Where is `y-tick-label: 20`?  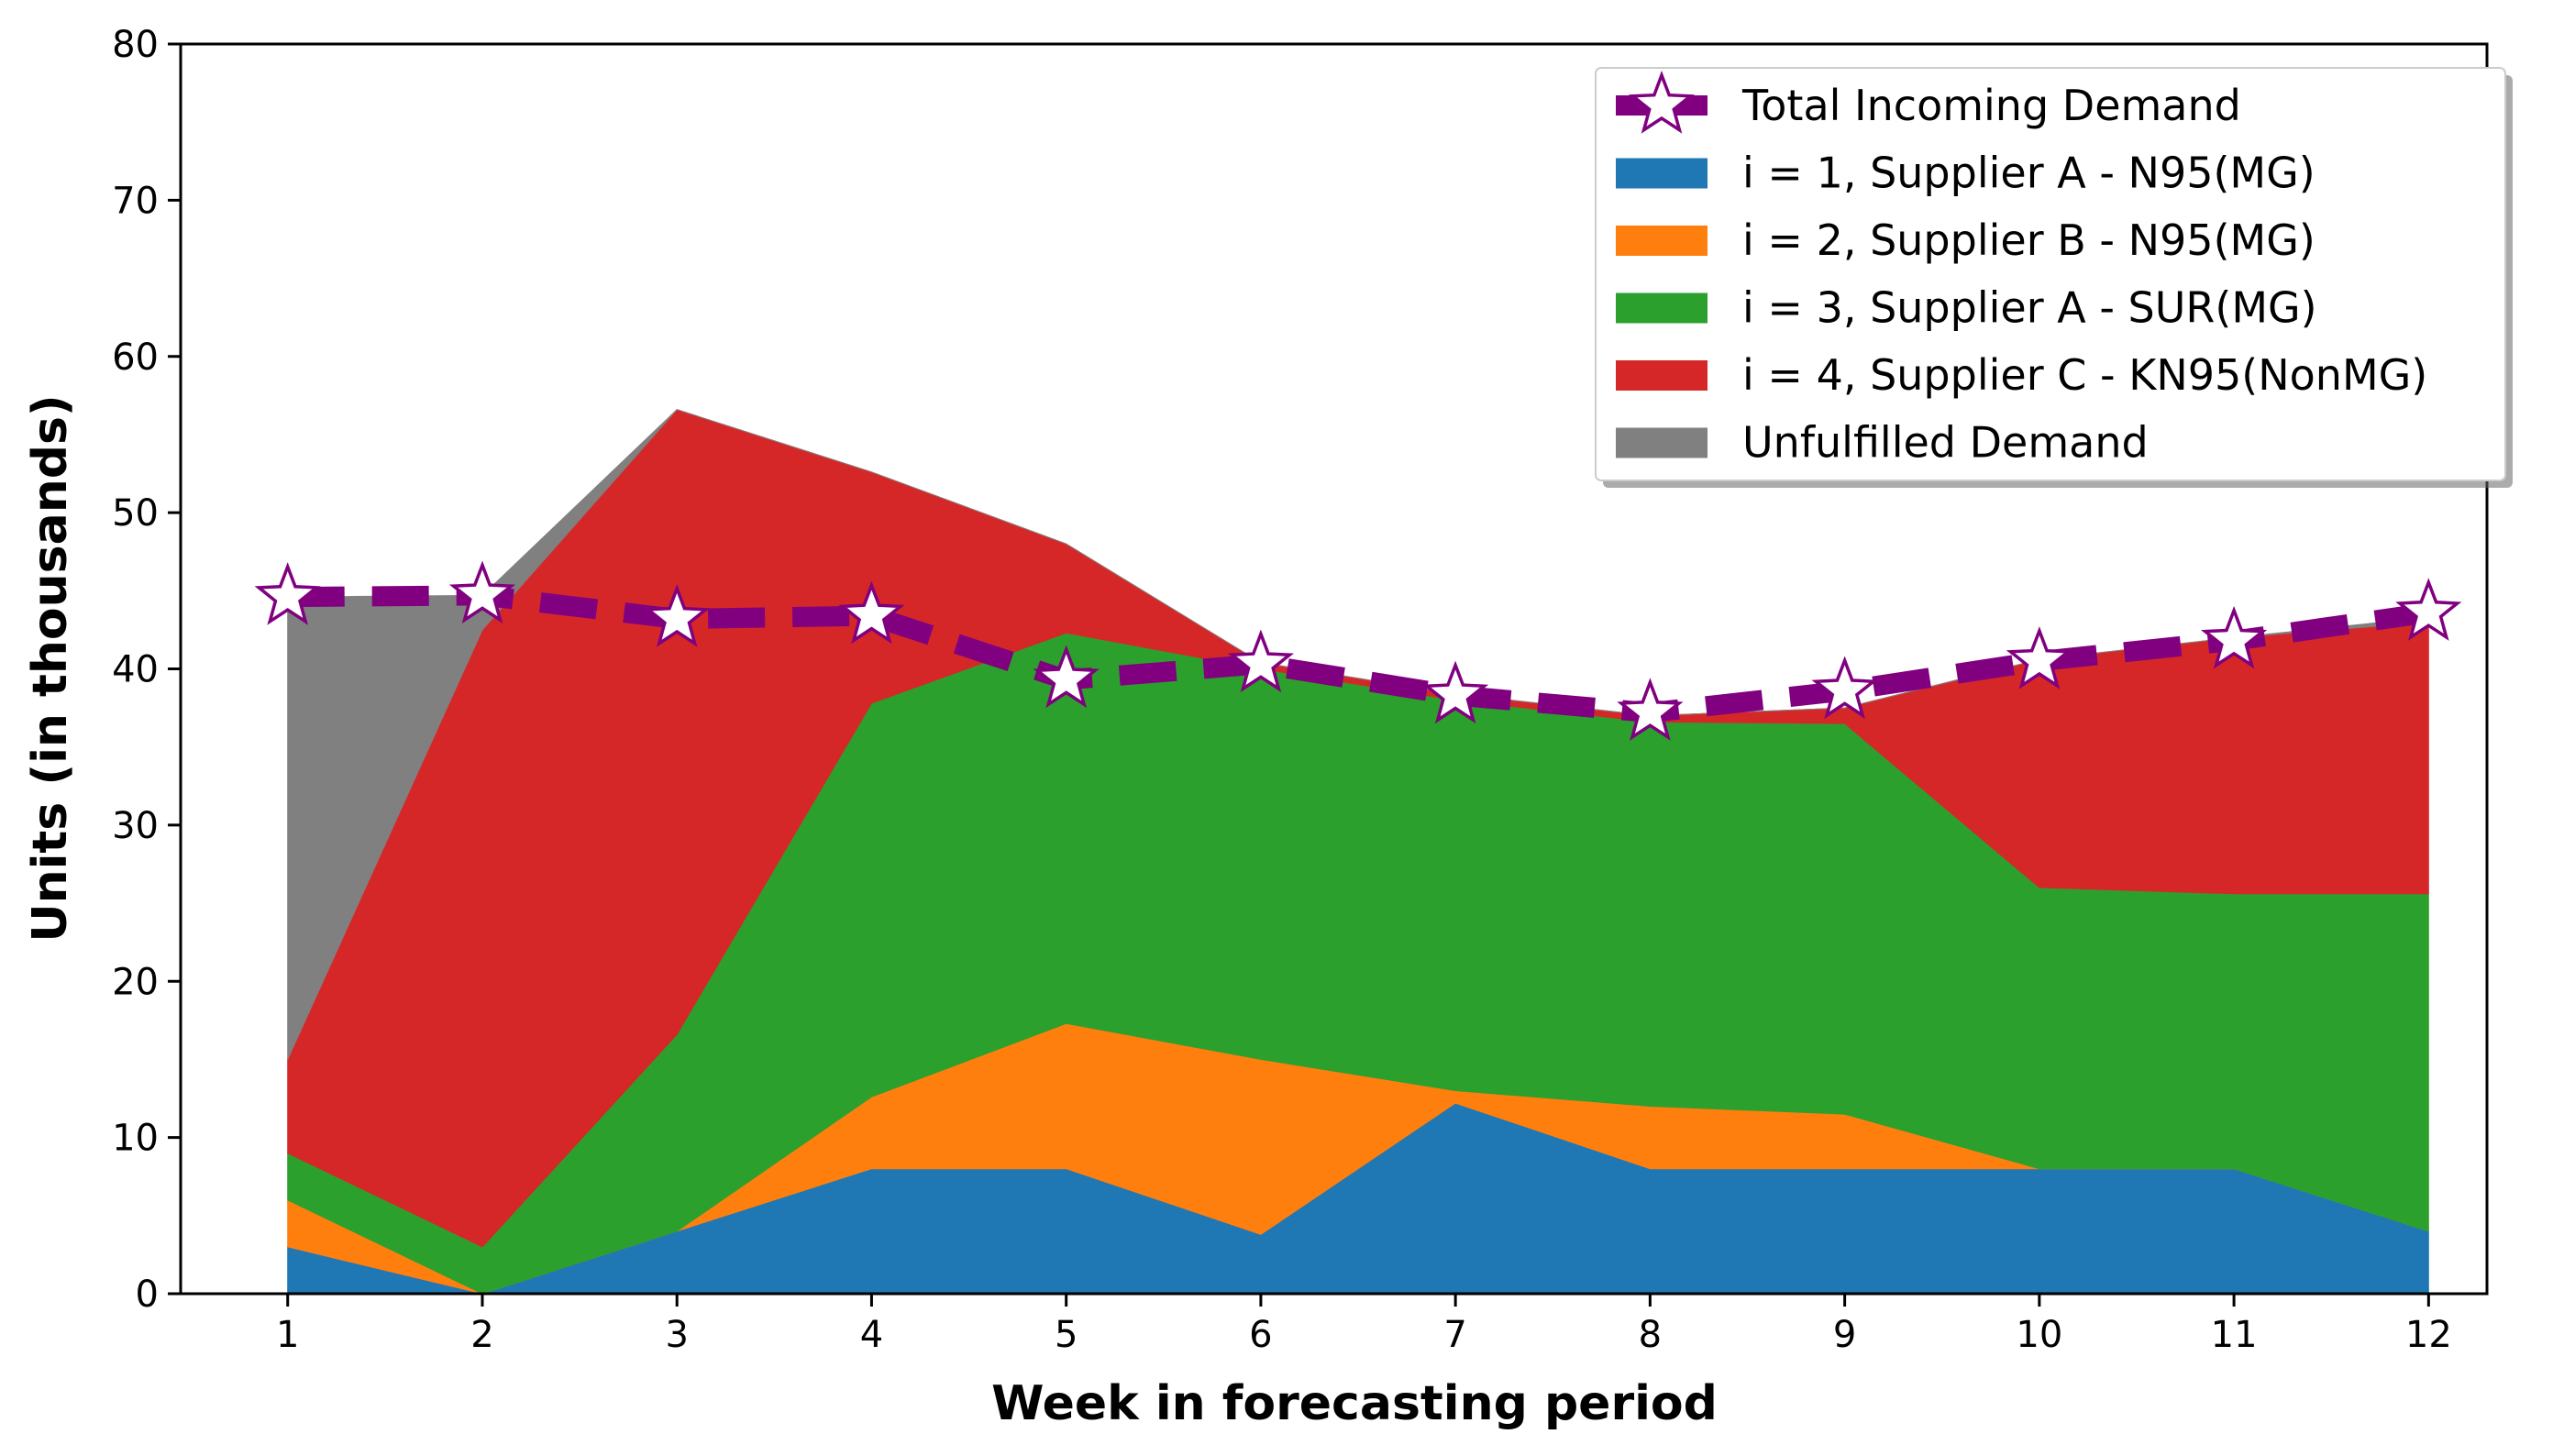
y-tick-label: 20 is located at coordinates (135, 982).